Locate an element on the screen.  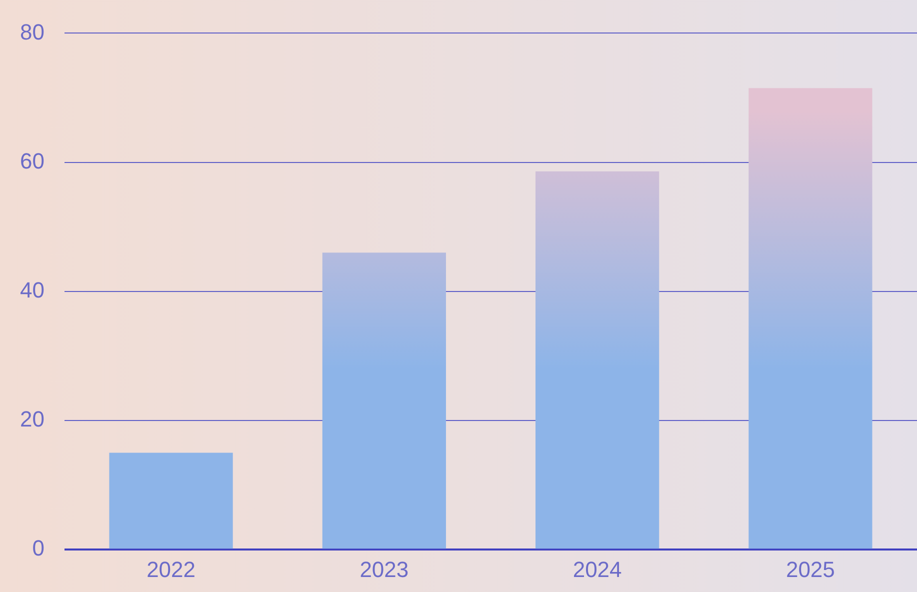
y-tick-label: 20 is located at coordinates (32, 419).